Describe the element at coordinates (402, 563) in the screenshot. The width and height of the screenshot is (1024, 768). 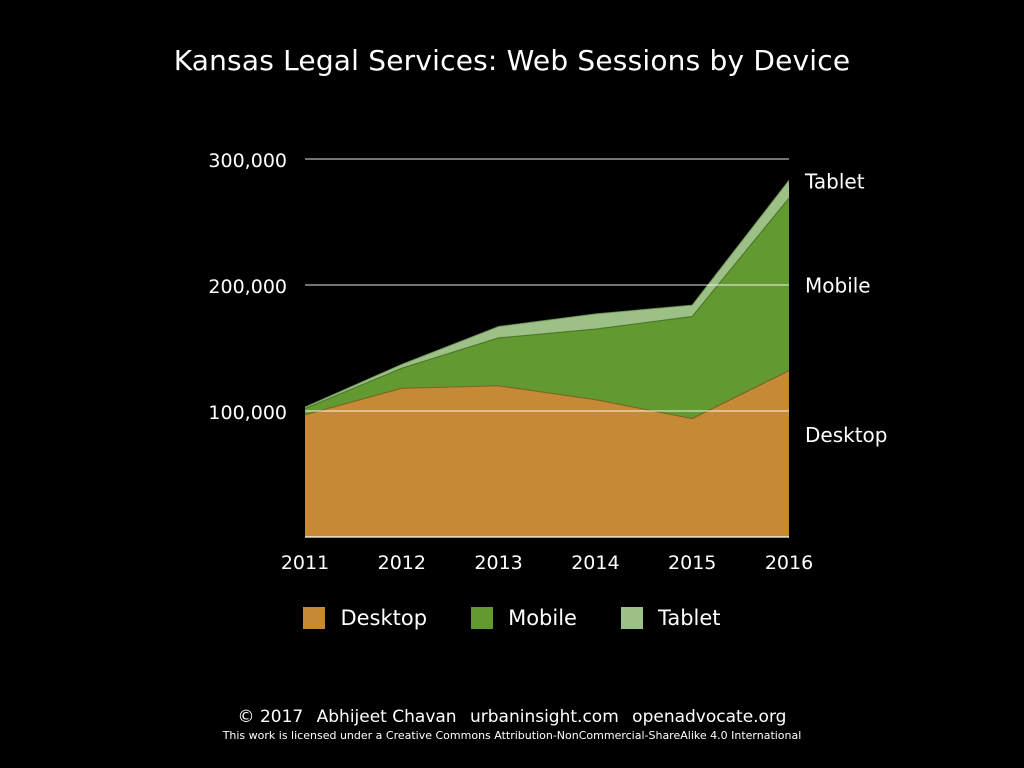
I see `x-tick-label-2012: 2012` at that location.